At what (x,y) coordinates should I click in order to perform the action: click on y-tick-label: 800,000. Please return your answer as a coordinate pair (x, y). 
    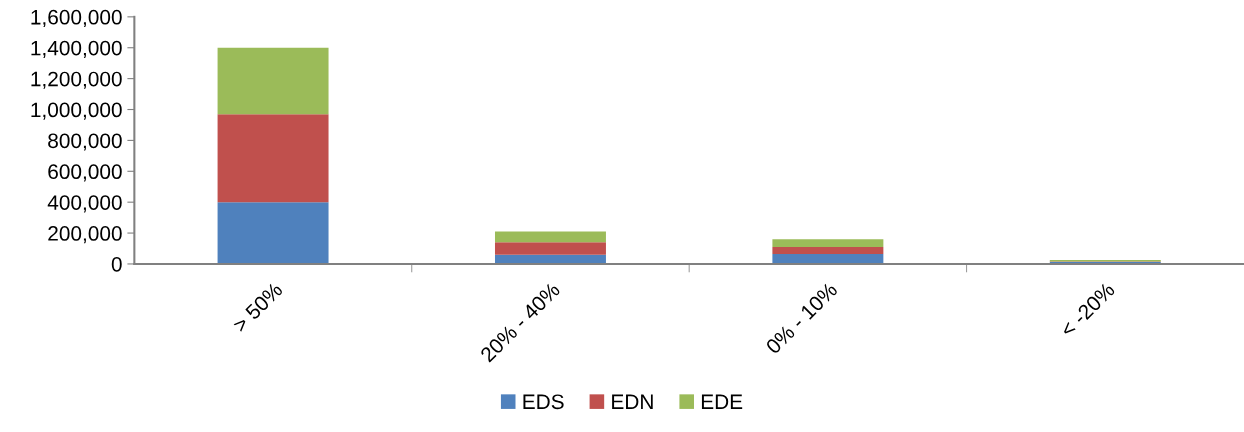
    Looking at the image, I should click on (85, 142).